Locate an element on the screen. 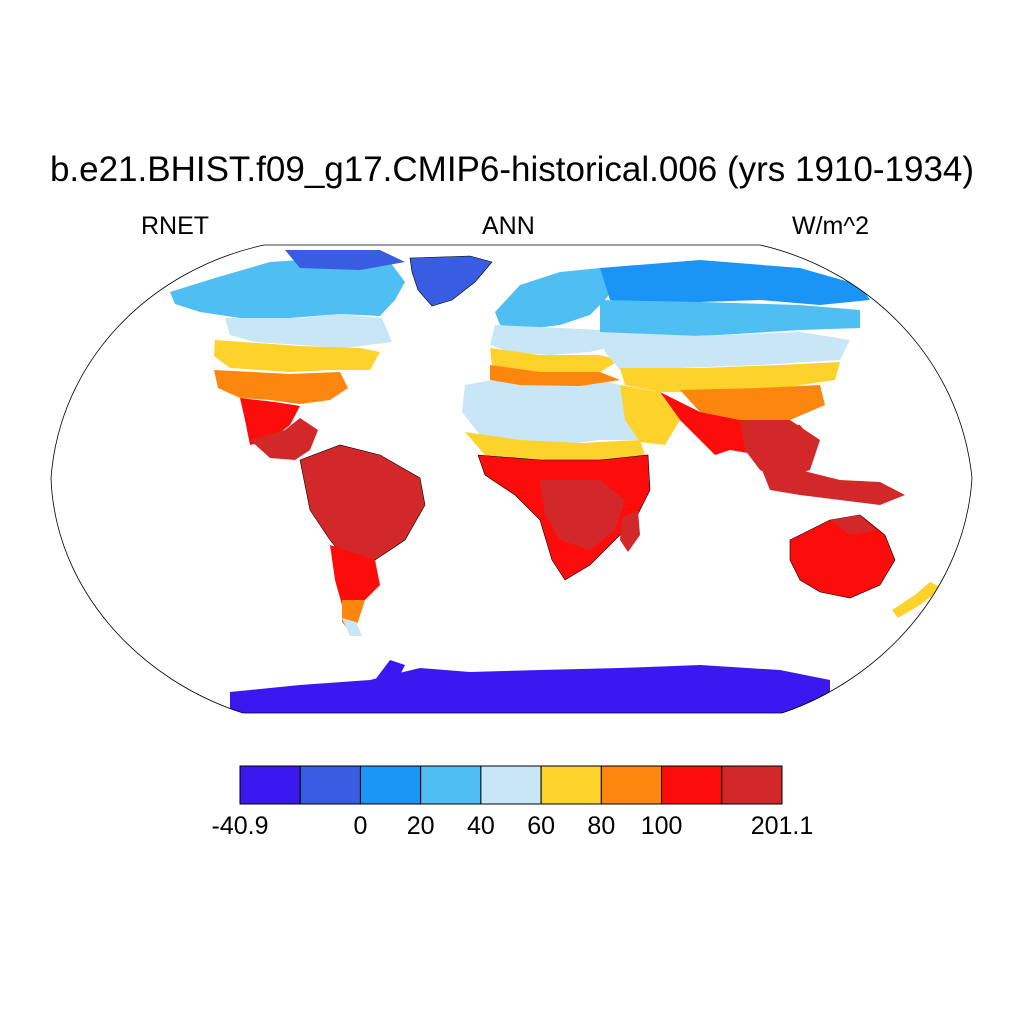  antarctica-peninsula is located at coordinates (390, 672).